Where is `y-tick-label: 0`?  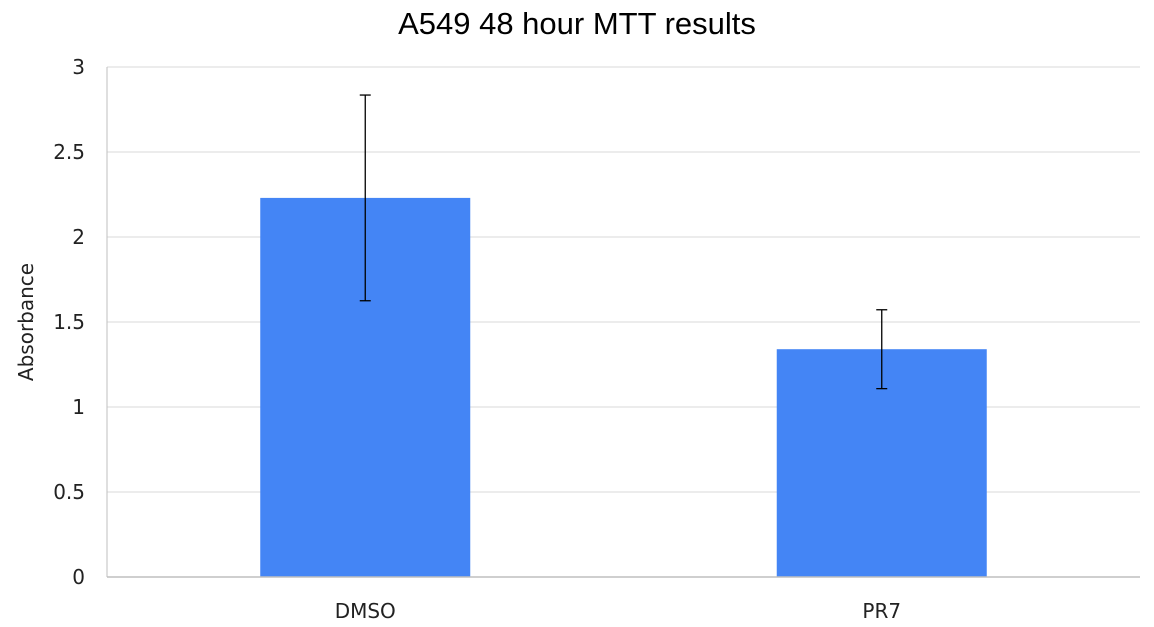 y-tick-label: 0 is located at coordinates (78, 577).